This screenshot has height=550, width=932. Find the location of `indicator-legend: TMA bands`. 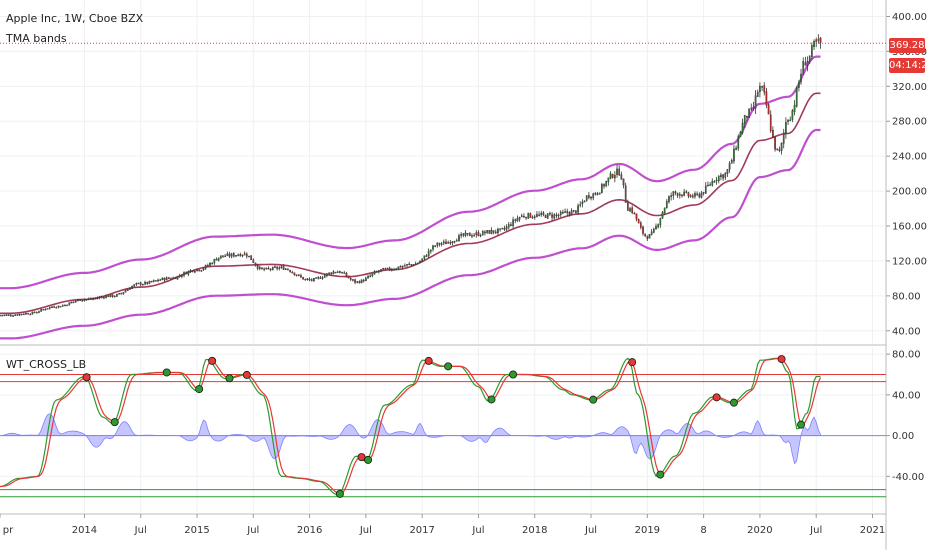

indicator-legend: TMA bands is located at coordinates (36, 38).